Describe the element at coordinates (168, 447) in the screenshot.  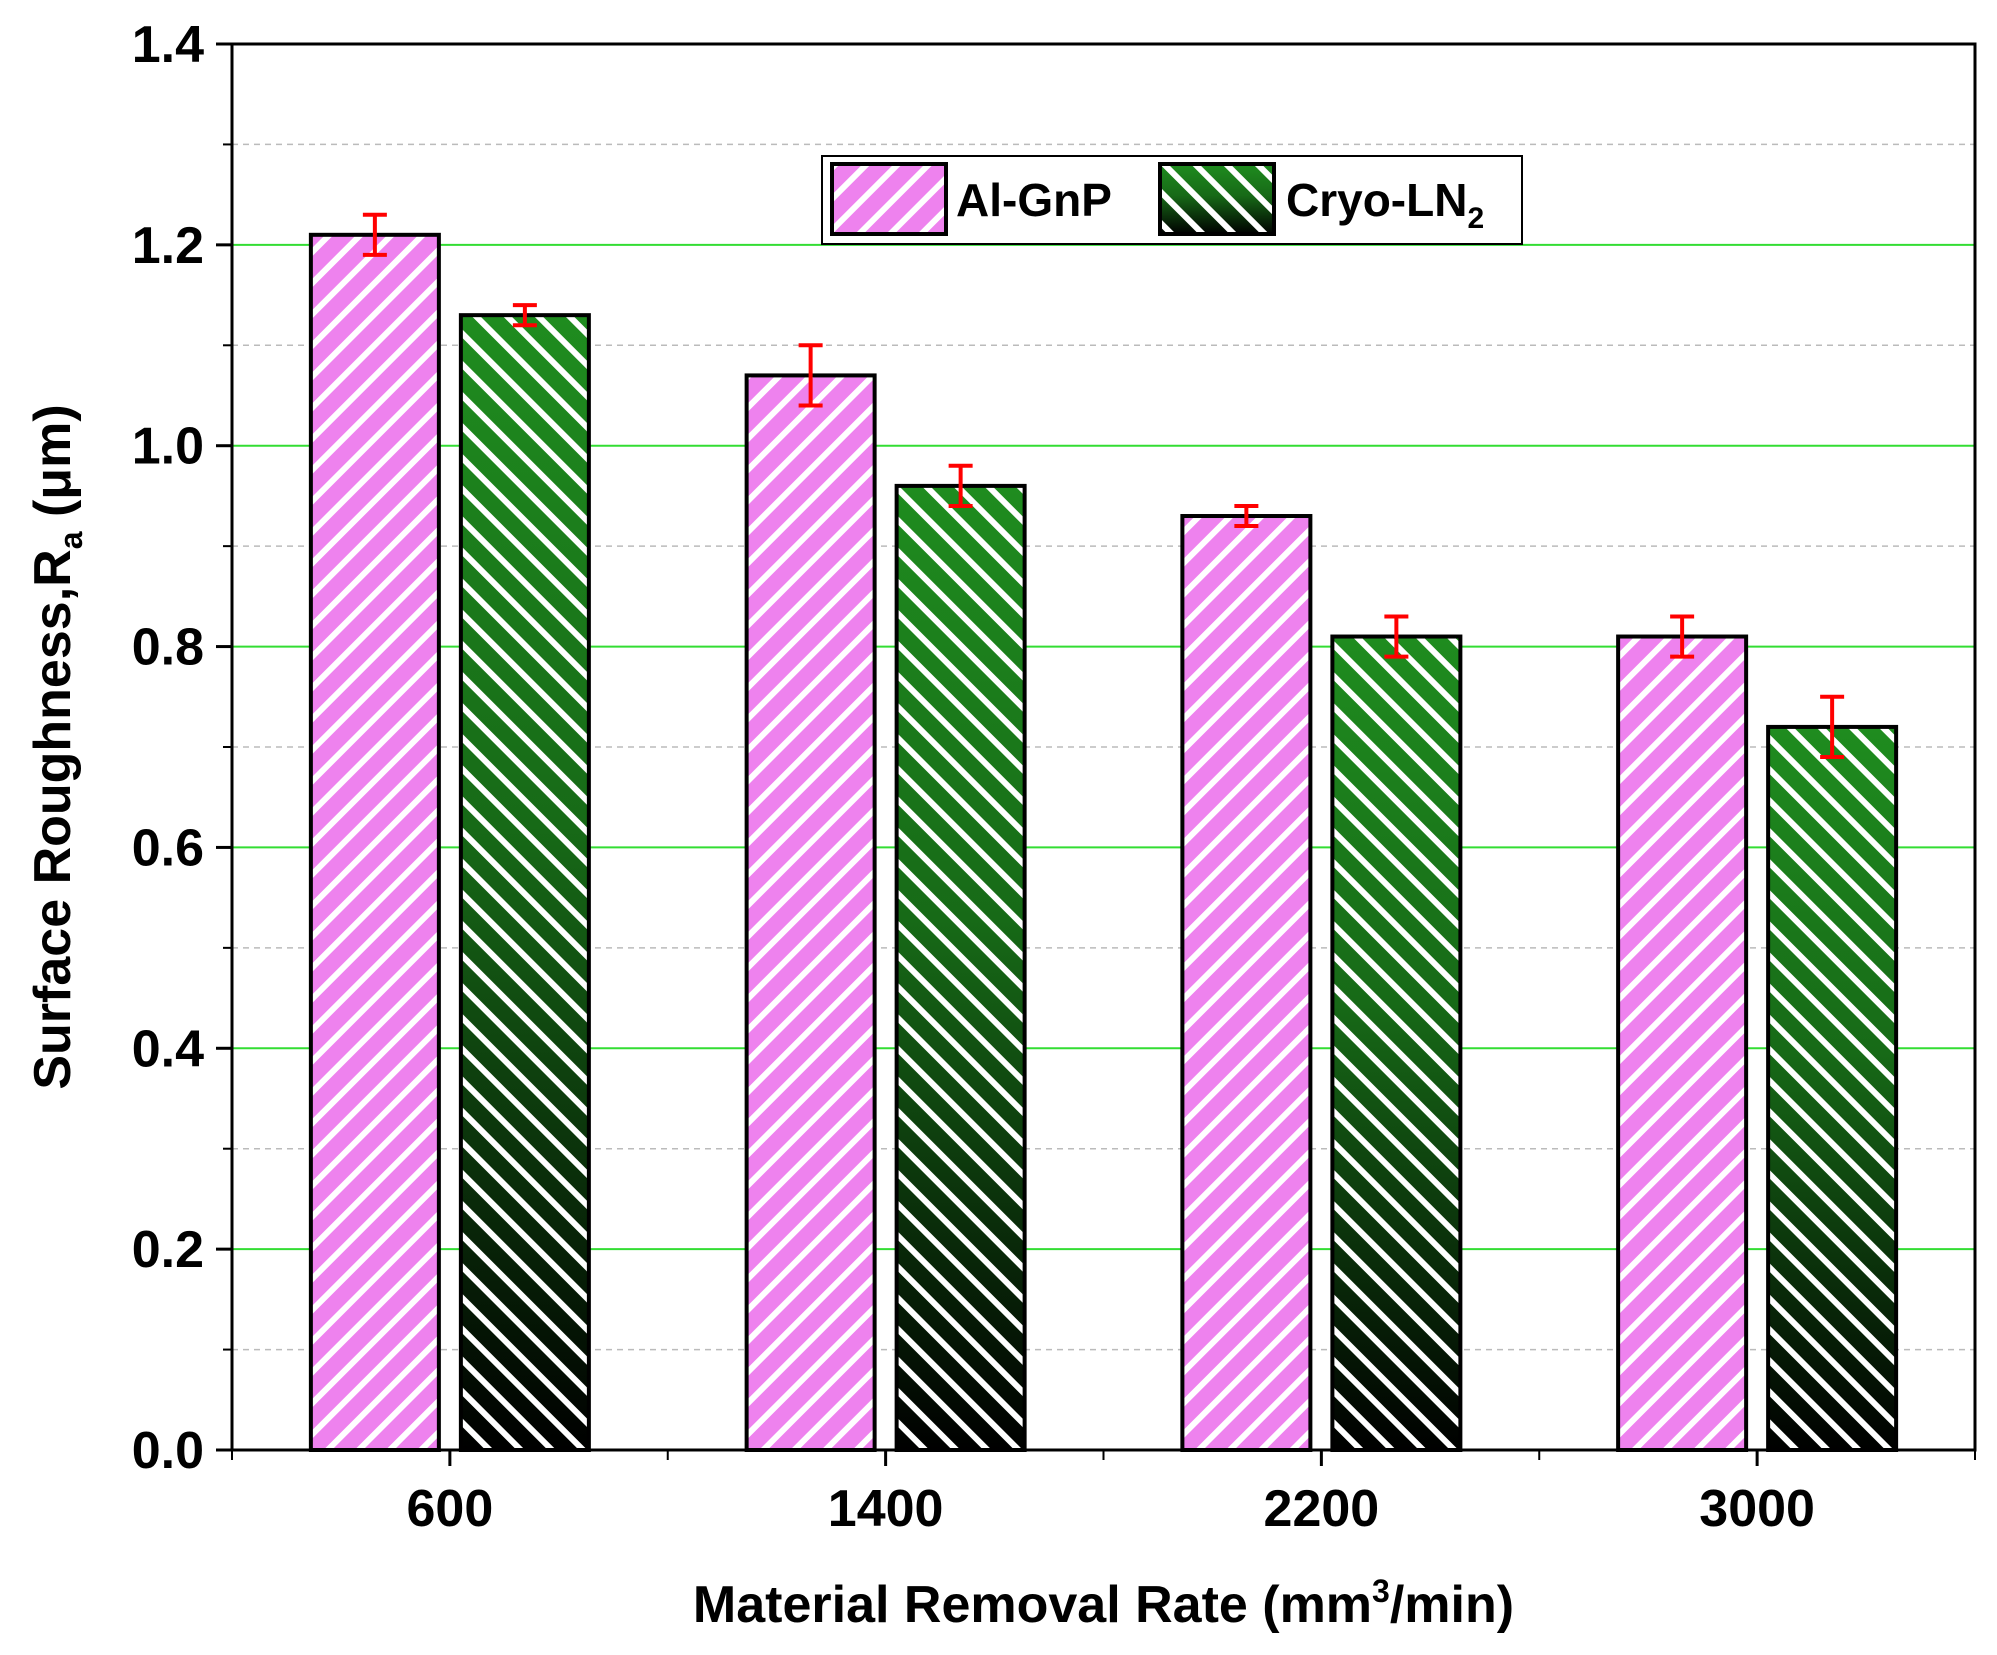
I see `y-tick-label: 1.0` at that location.